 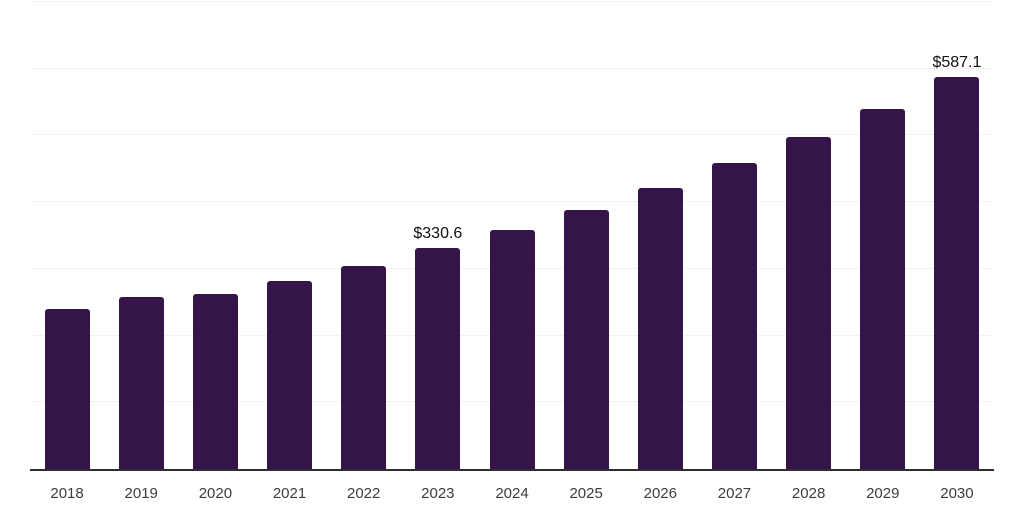 What do you see at coordinates (67, 493) in the screenshot?
I see `x-tick-label-2018: 2018` at bounding box center [67, 493].